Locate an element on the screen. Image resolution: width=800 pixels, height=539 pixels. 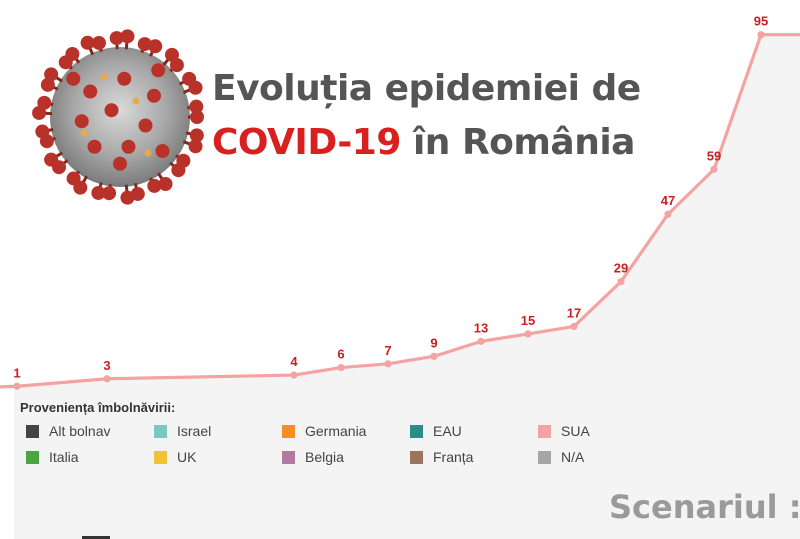
data-label: 17 is located at coordinates (574, 312).